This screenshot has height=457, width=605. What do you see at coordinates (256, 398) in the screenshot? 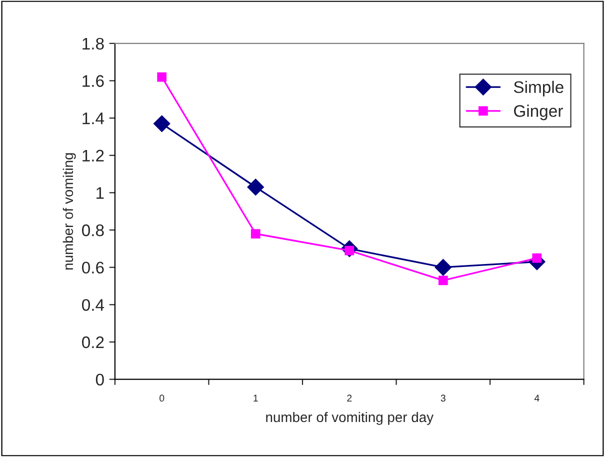
I see `x-tick-label: 1` at bounding box center [256, 398].